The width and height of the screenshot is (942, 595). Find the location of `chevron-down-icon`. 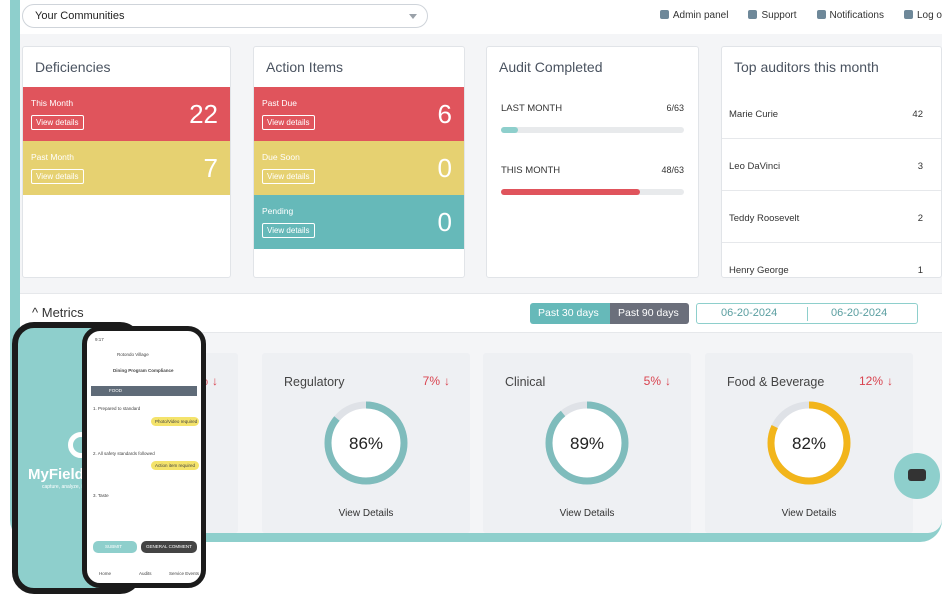

chevron-down-icon is located at coordinates (413, 16).